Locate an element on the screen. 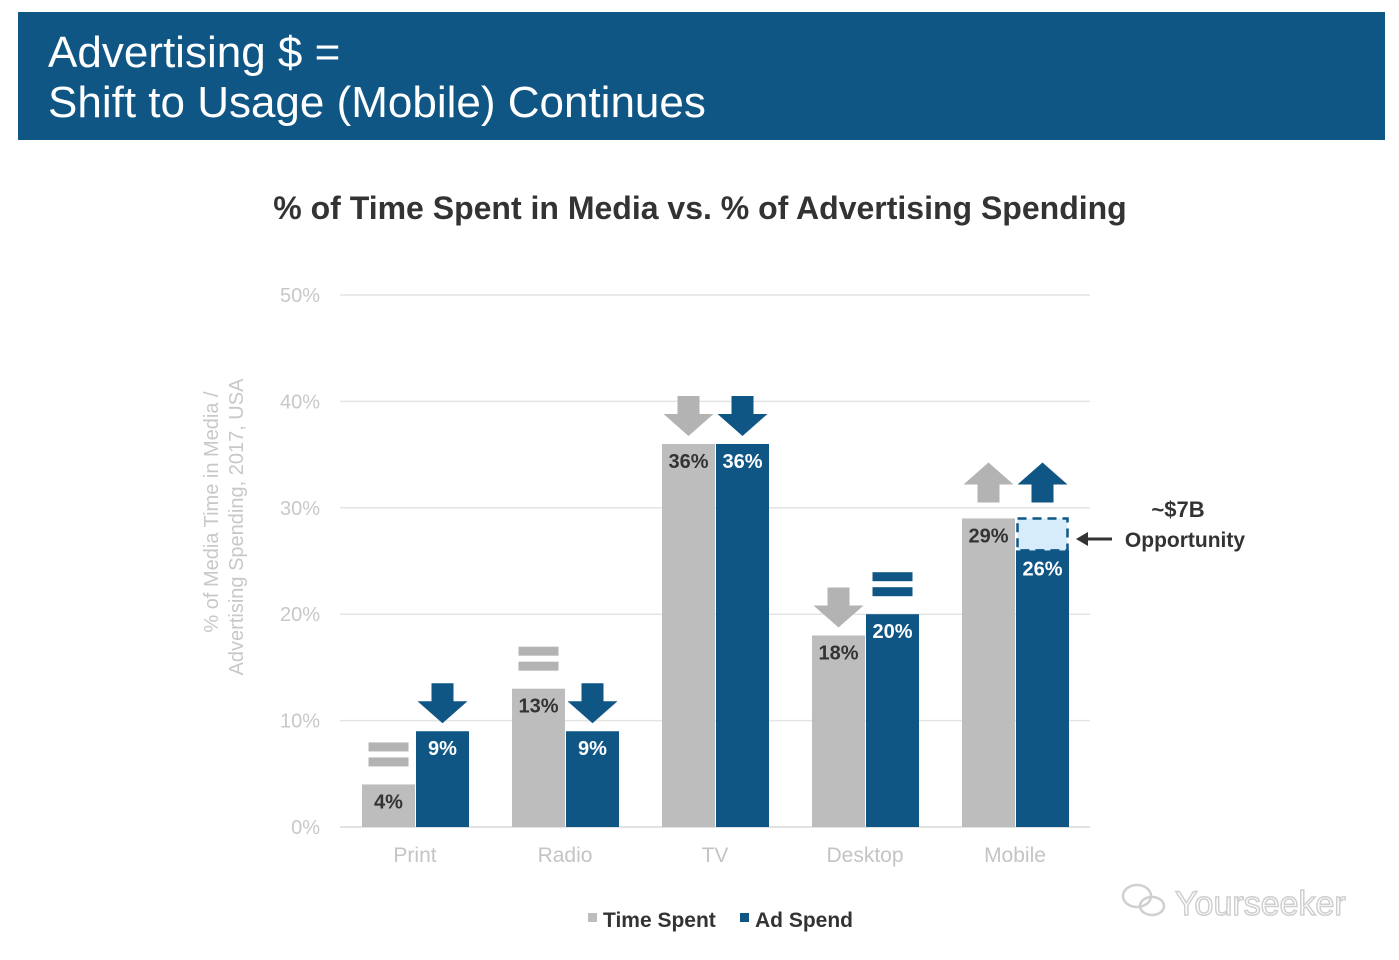 The height and width of the screenshot is (960, 1399). wechat-icon is located at coordinates (1143, 900).